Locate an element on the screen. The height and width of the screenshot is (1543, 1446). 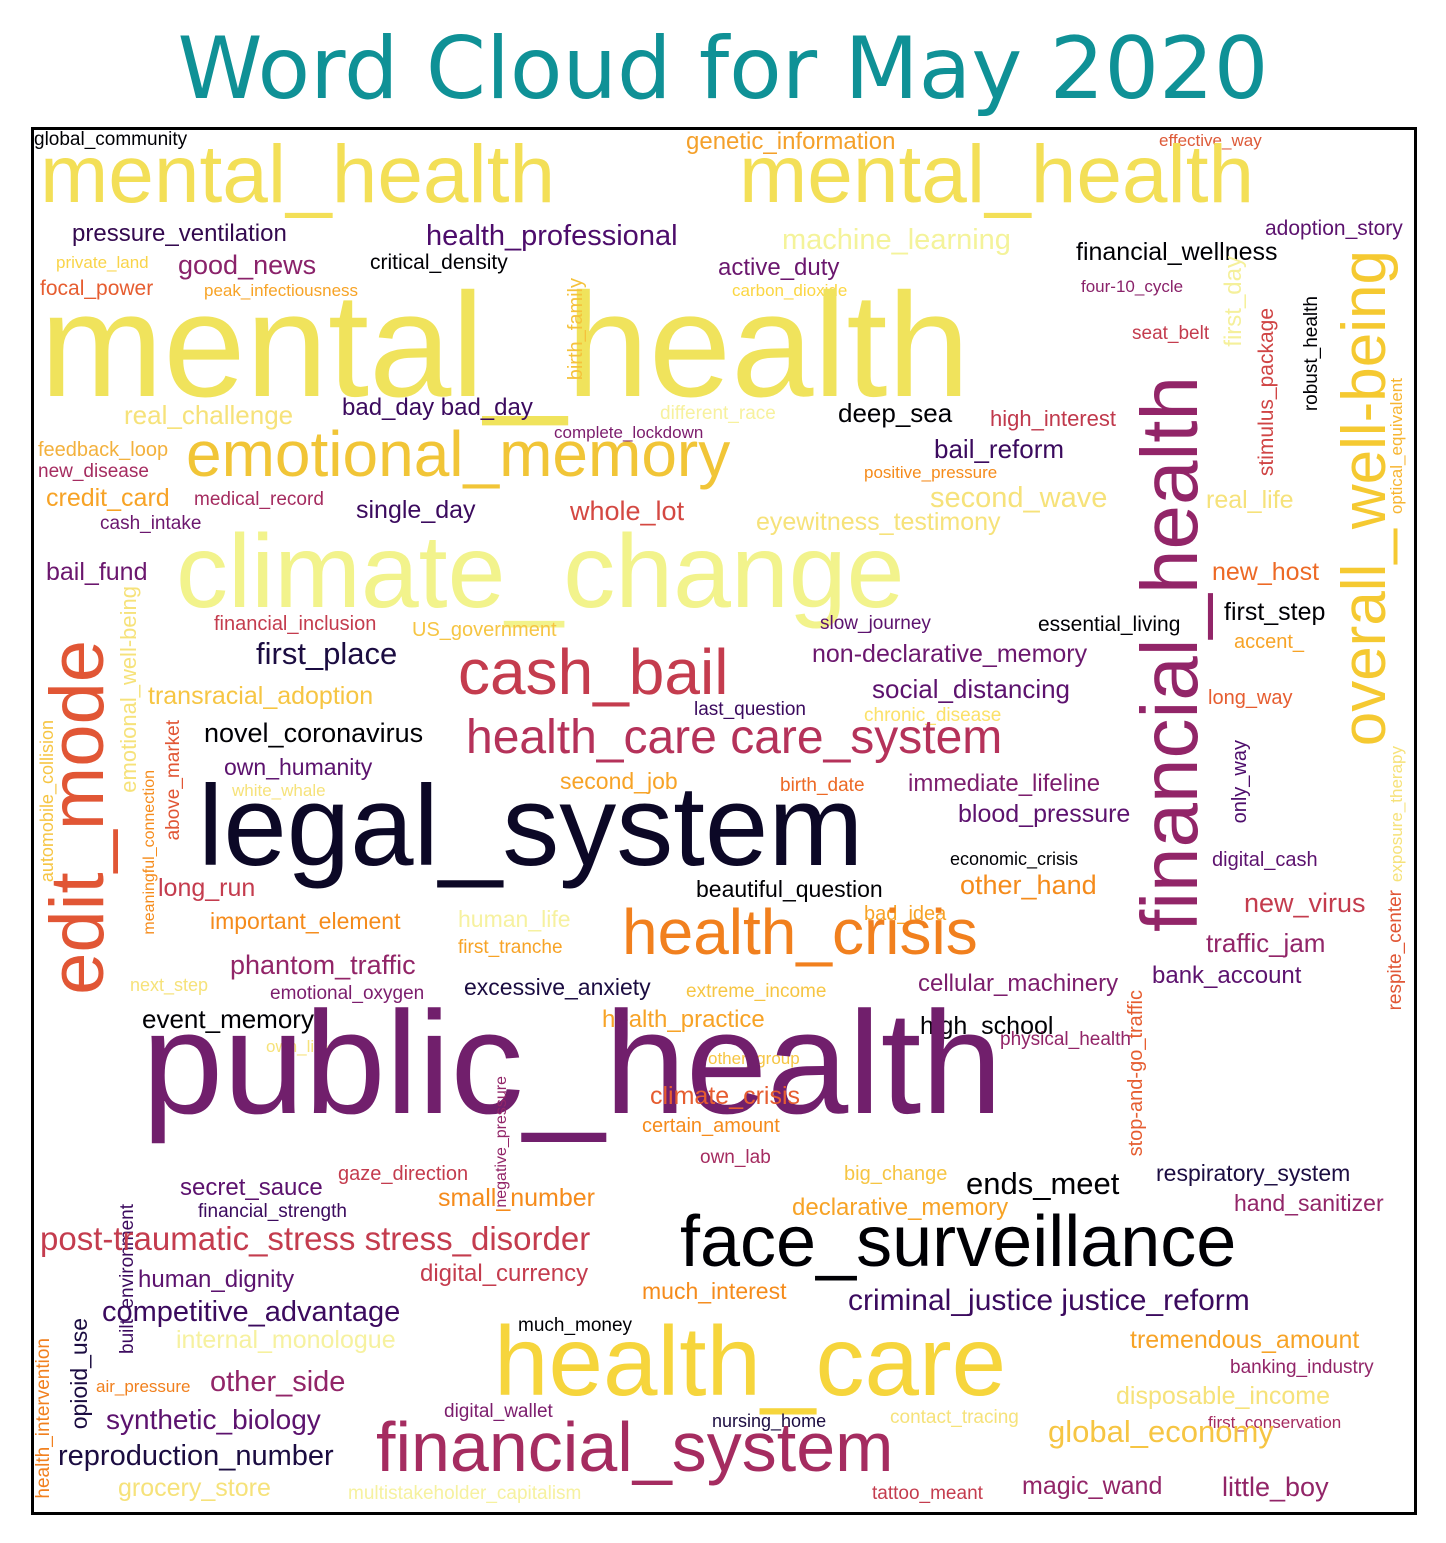
word-cloud-word: financial_wellness is located at coordinates (1177, 252).